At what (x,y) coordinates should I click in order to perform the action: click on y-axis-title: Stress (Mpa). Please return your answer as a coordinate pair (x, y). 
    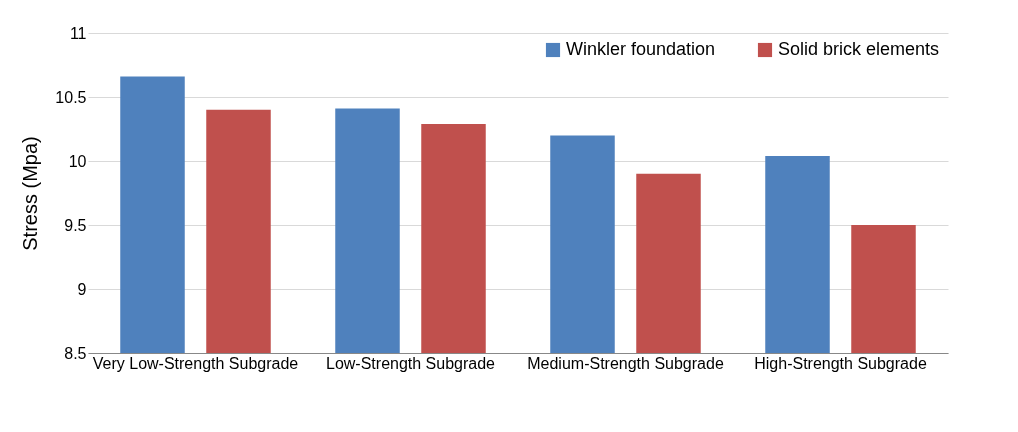
    Looking at the image, I should click on (30, 193).